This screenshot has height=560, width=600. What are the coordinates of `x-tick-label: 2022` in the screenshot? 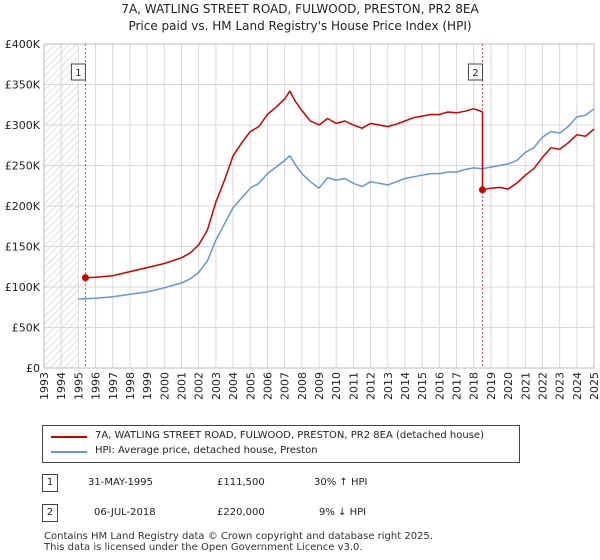 It's located at (542, 386).